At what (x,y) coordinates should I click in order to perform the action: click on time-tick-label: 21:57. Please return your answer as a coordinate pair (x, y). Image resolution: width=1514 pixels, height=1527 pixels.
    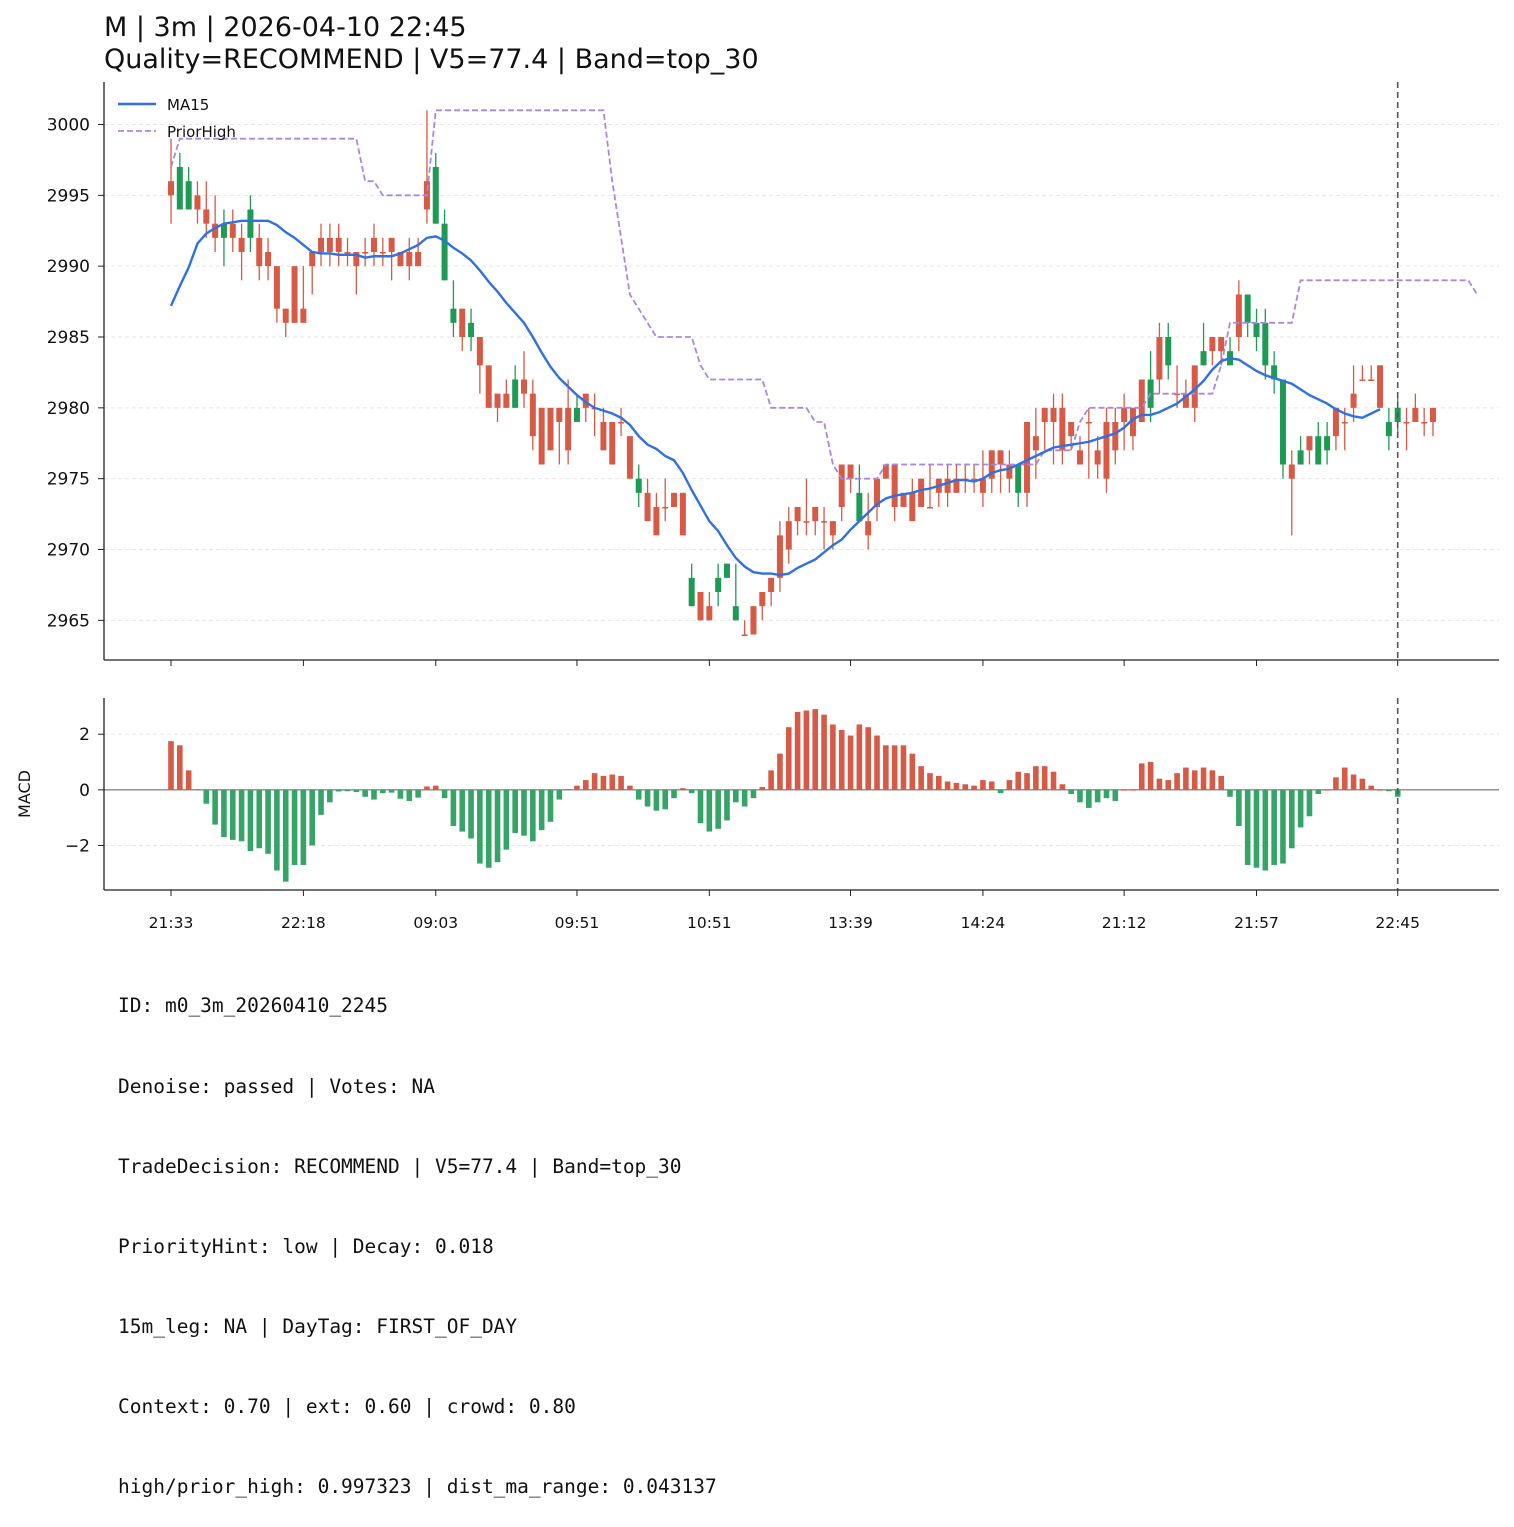
    Looking at the image, I should click on (1256, 923).